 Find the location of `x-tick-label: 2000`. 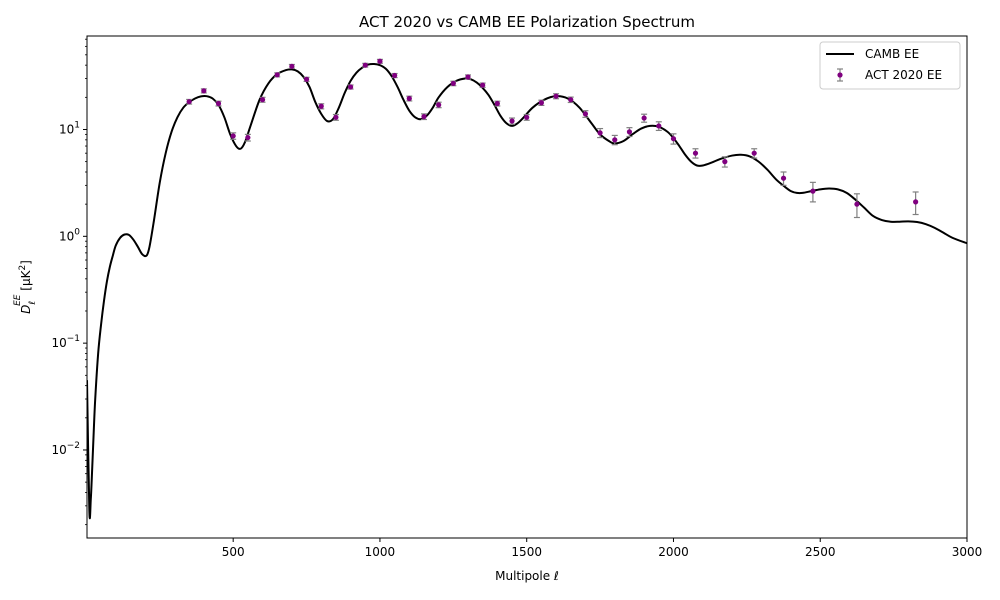

x-tick-label: 2000 is located at coordinates (673, 552).